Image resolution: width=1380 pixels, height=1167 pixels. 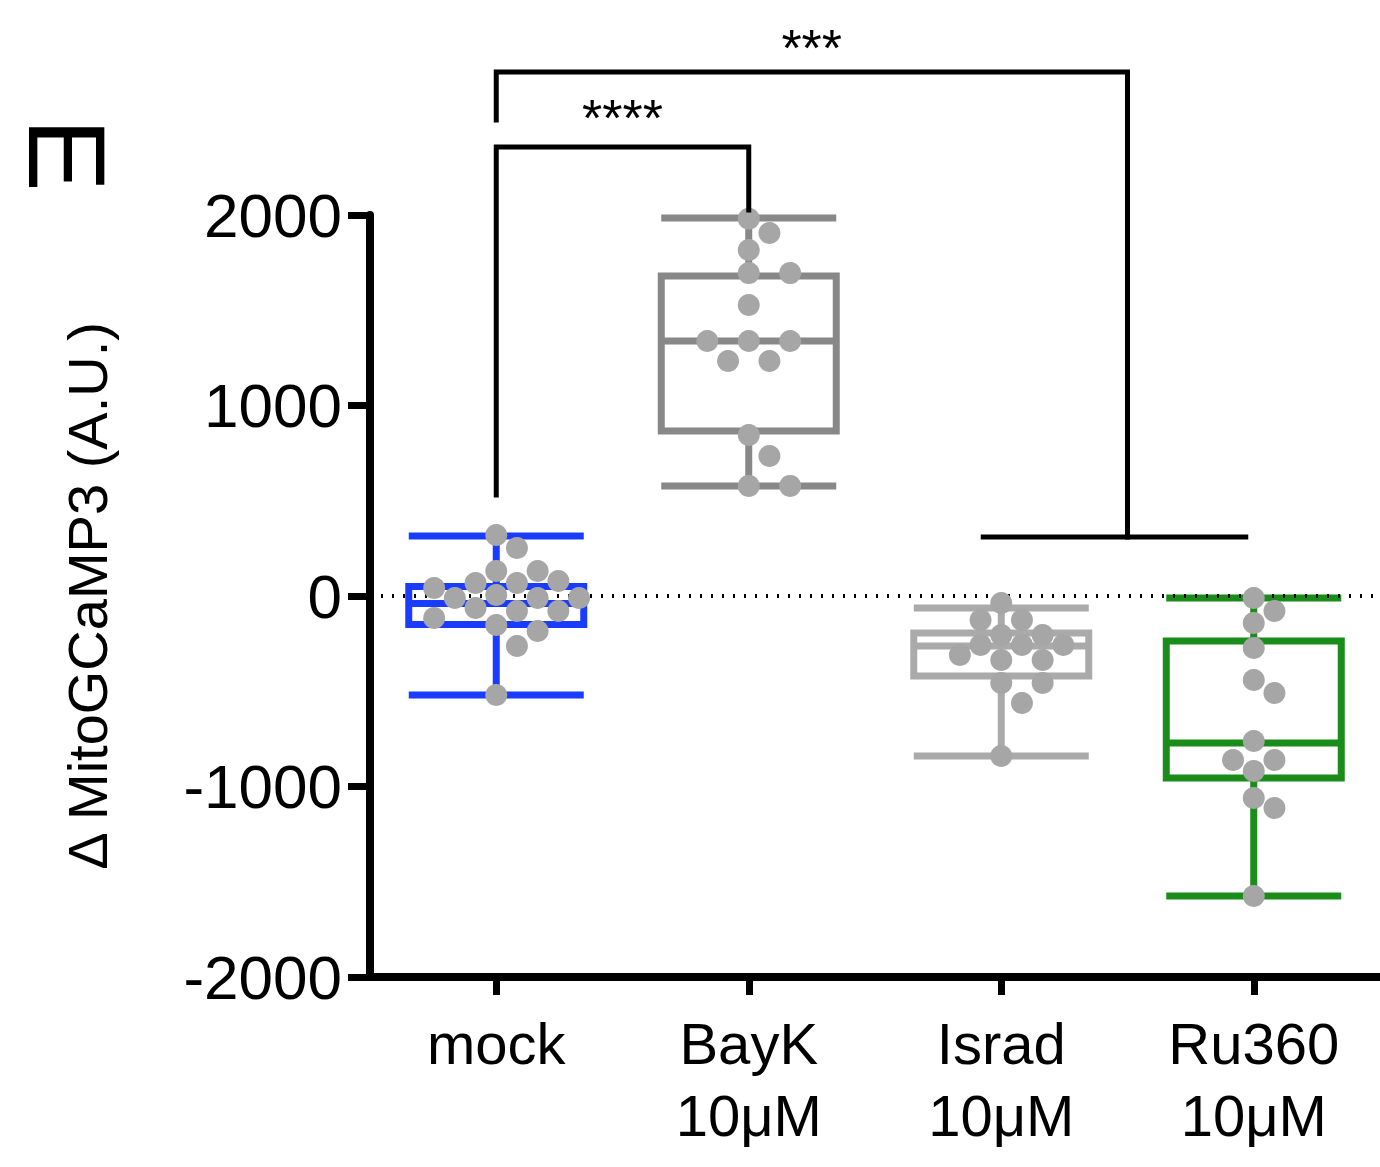 I want to click on y-tick-label: 2000, so click(x=273, y=215).